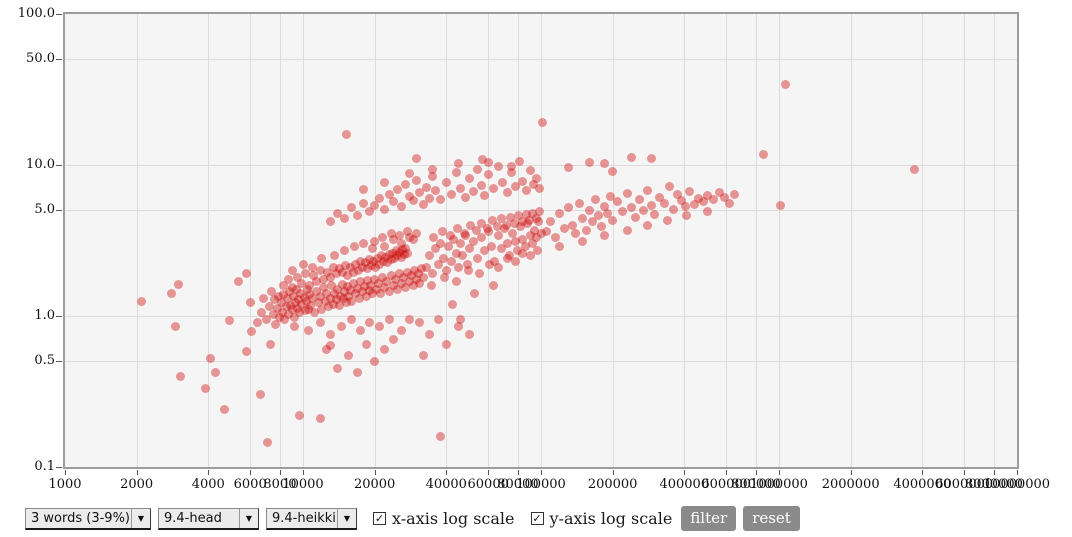  I want to click on series-b-select: 9.4-heikki ▼, so click(311, 518).